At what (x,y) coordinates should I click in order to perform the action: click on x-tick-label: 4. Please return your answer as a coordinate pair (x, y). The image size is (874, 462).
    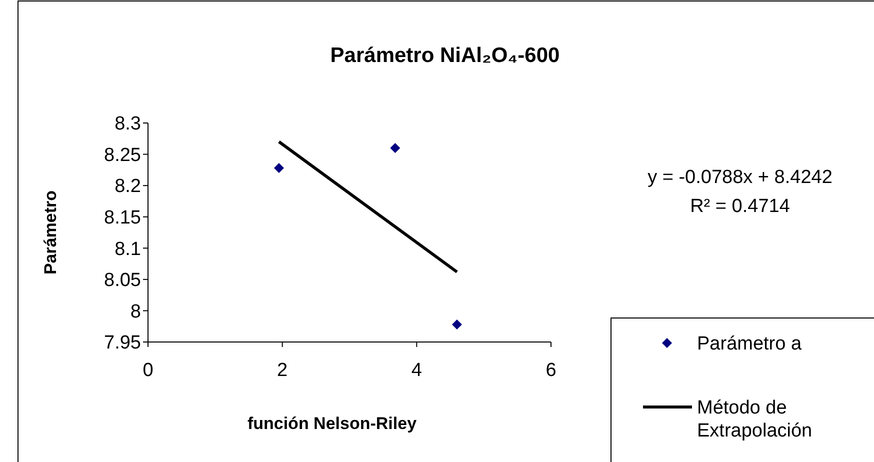
    Looking at the image, I should click on (416, 370).